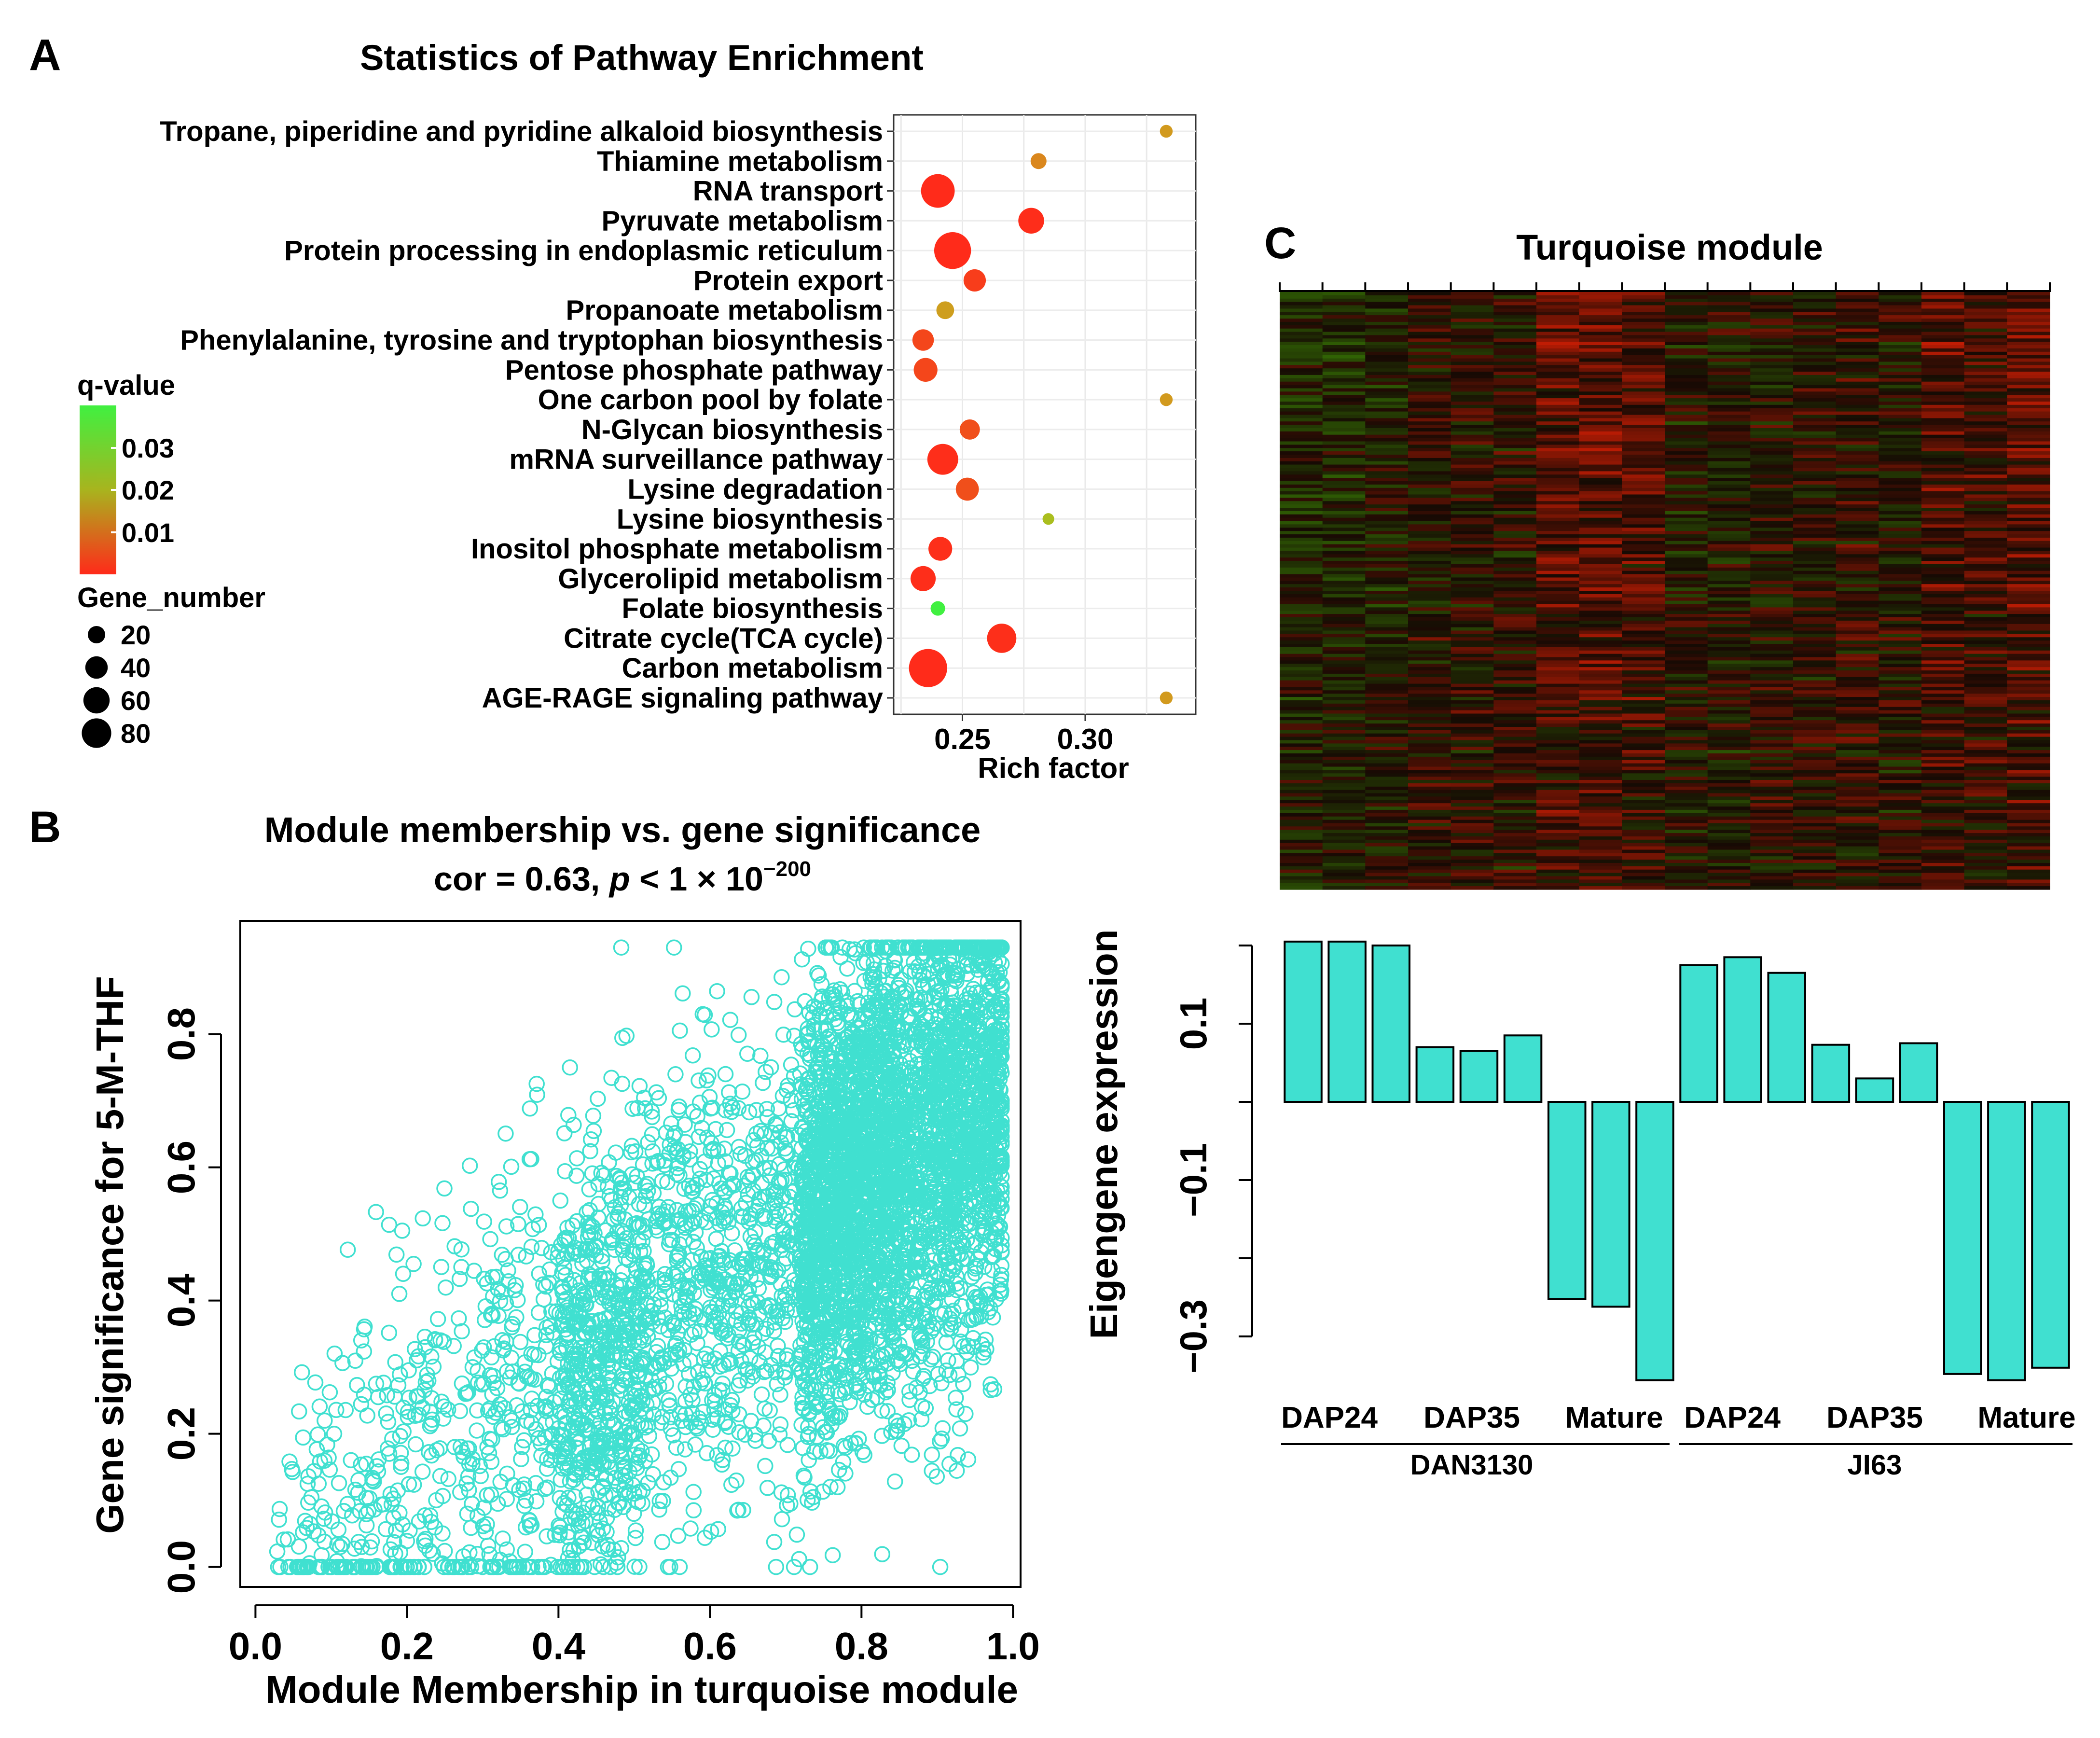  I want to click on category-label: RNA transport, so click(788, 191).